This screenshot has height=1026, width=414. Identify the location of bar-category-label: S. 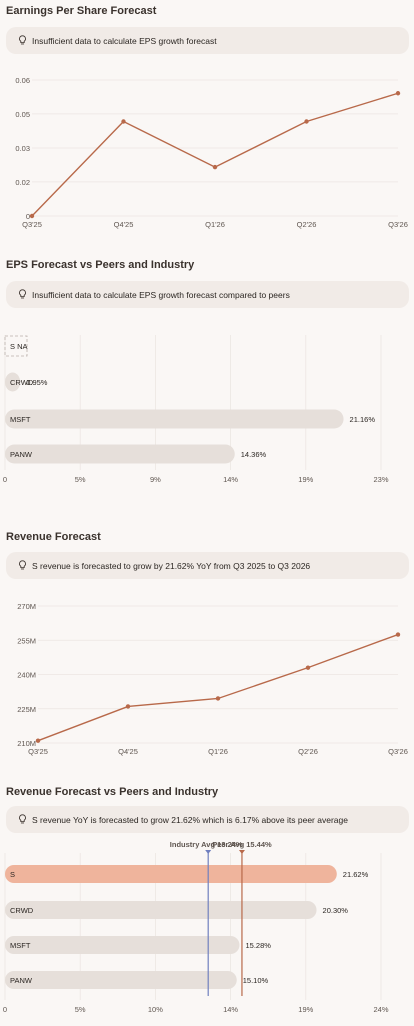
(12, 874).